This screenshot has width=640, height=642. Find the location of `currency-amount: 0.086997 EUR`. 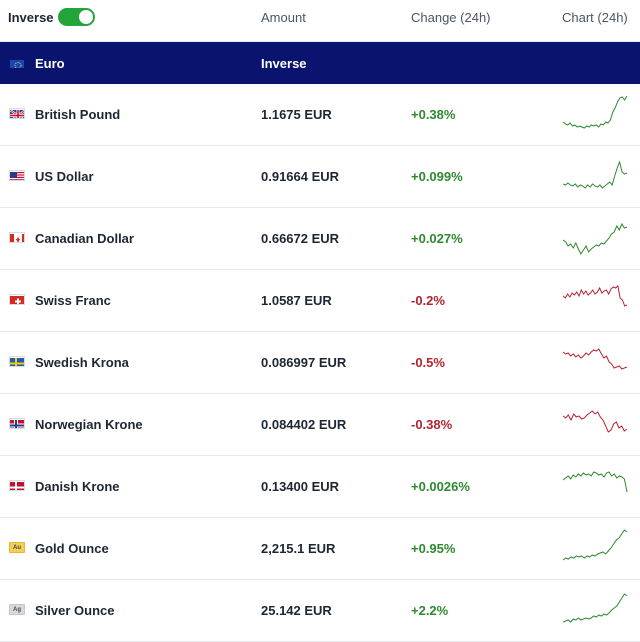

currency-amount: 0.086997 EUR is located at coordinates (304, 362).